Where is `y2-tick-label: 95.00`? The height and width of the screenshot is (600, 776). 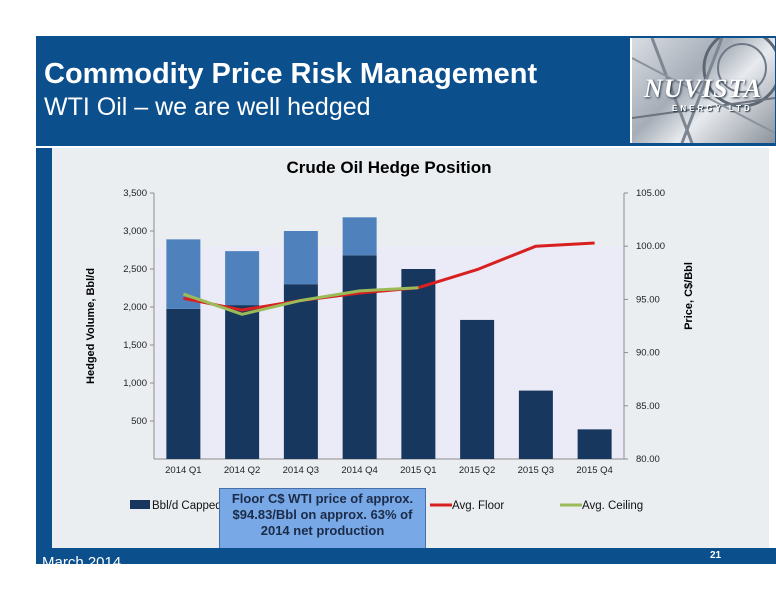 y2-tick-label: 95.00 is located at coordinates (648, 299).